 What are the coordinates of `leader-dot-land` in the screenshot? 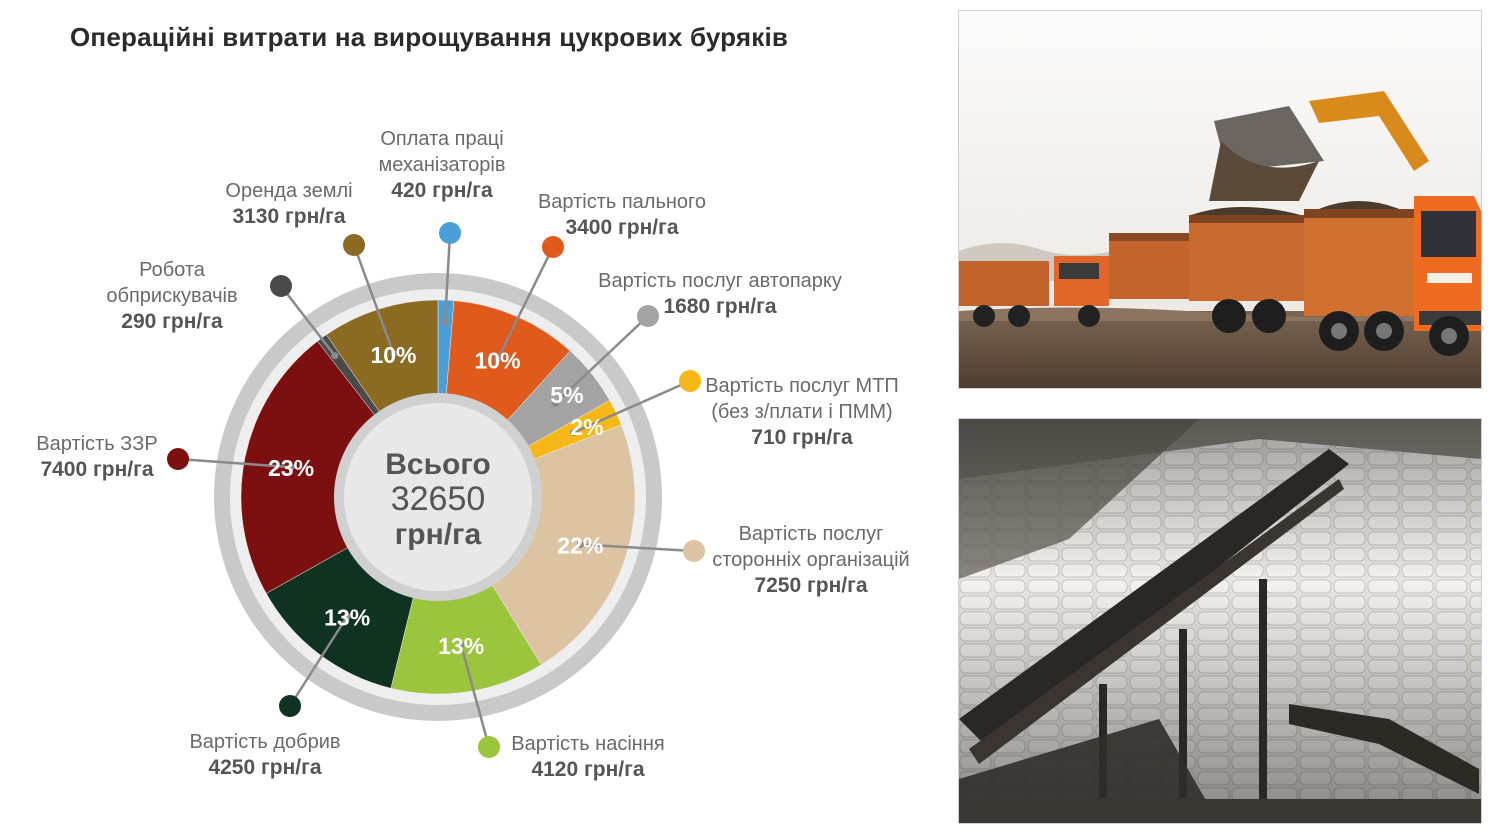 It's located at (394, 354).